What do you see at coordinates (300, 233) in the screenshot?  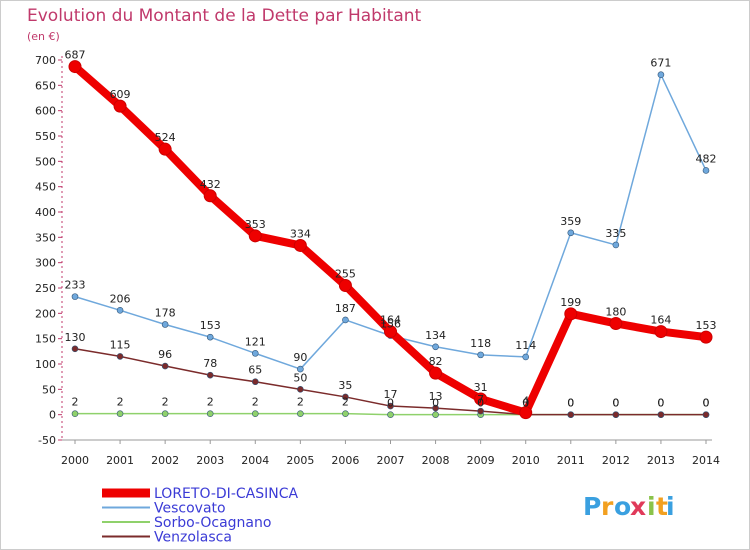 I see `data-label-loreto: 334` at bounding box center [300, 233].